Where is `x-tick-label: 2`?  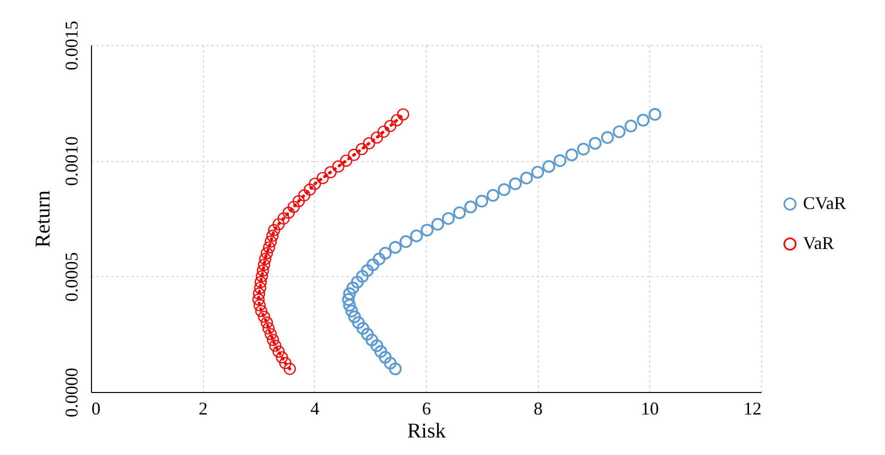
x-tick-label: 2 is located at coordinates (203, 408).